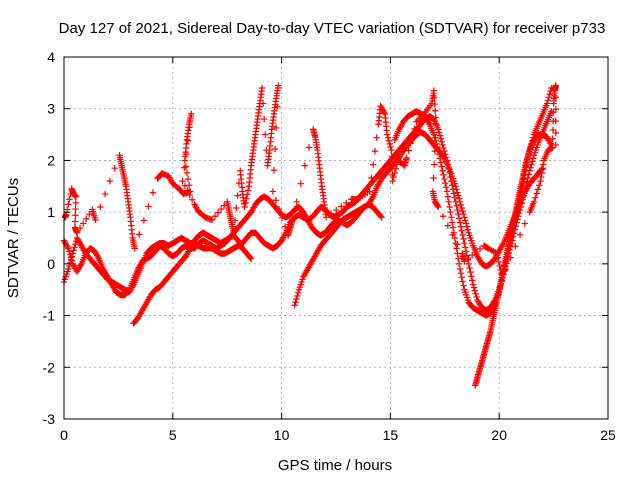 This screenshot has height=480, width=640. What do you see at coordinates (473, 213) in the screenshot?
I see `series-track-f` at bounding box center [473, 213].